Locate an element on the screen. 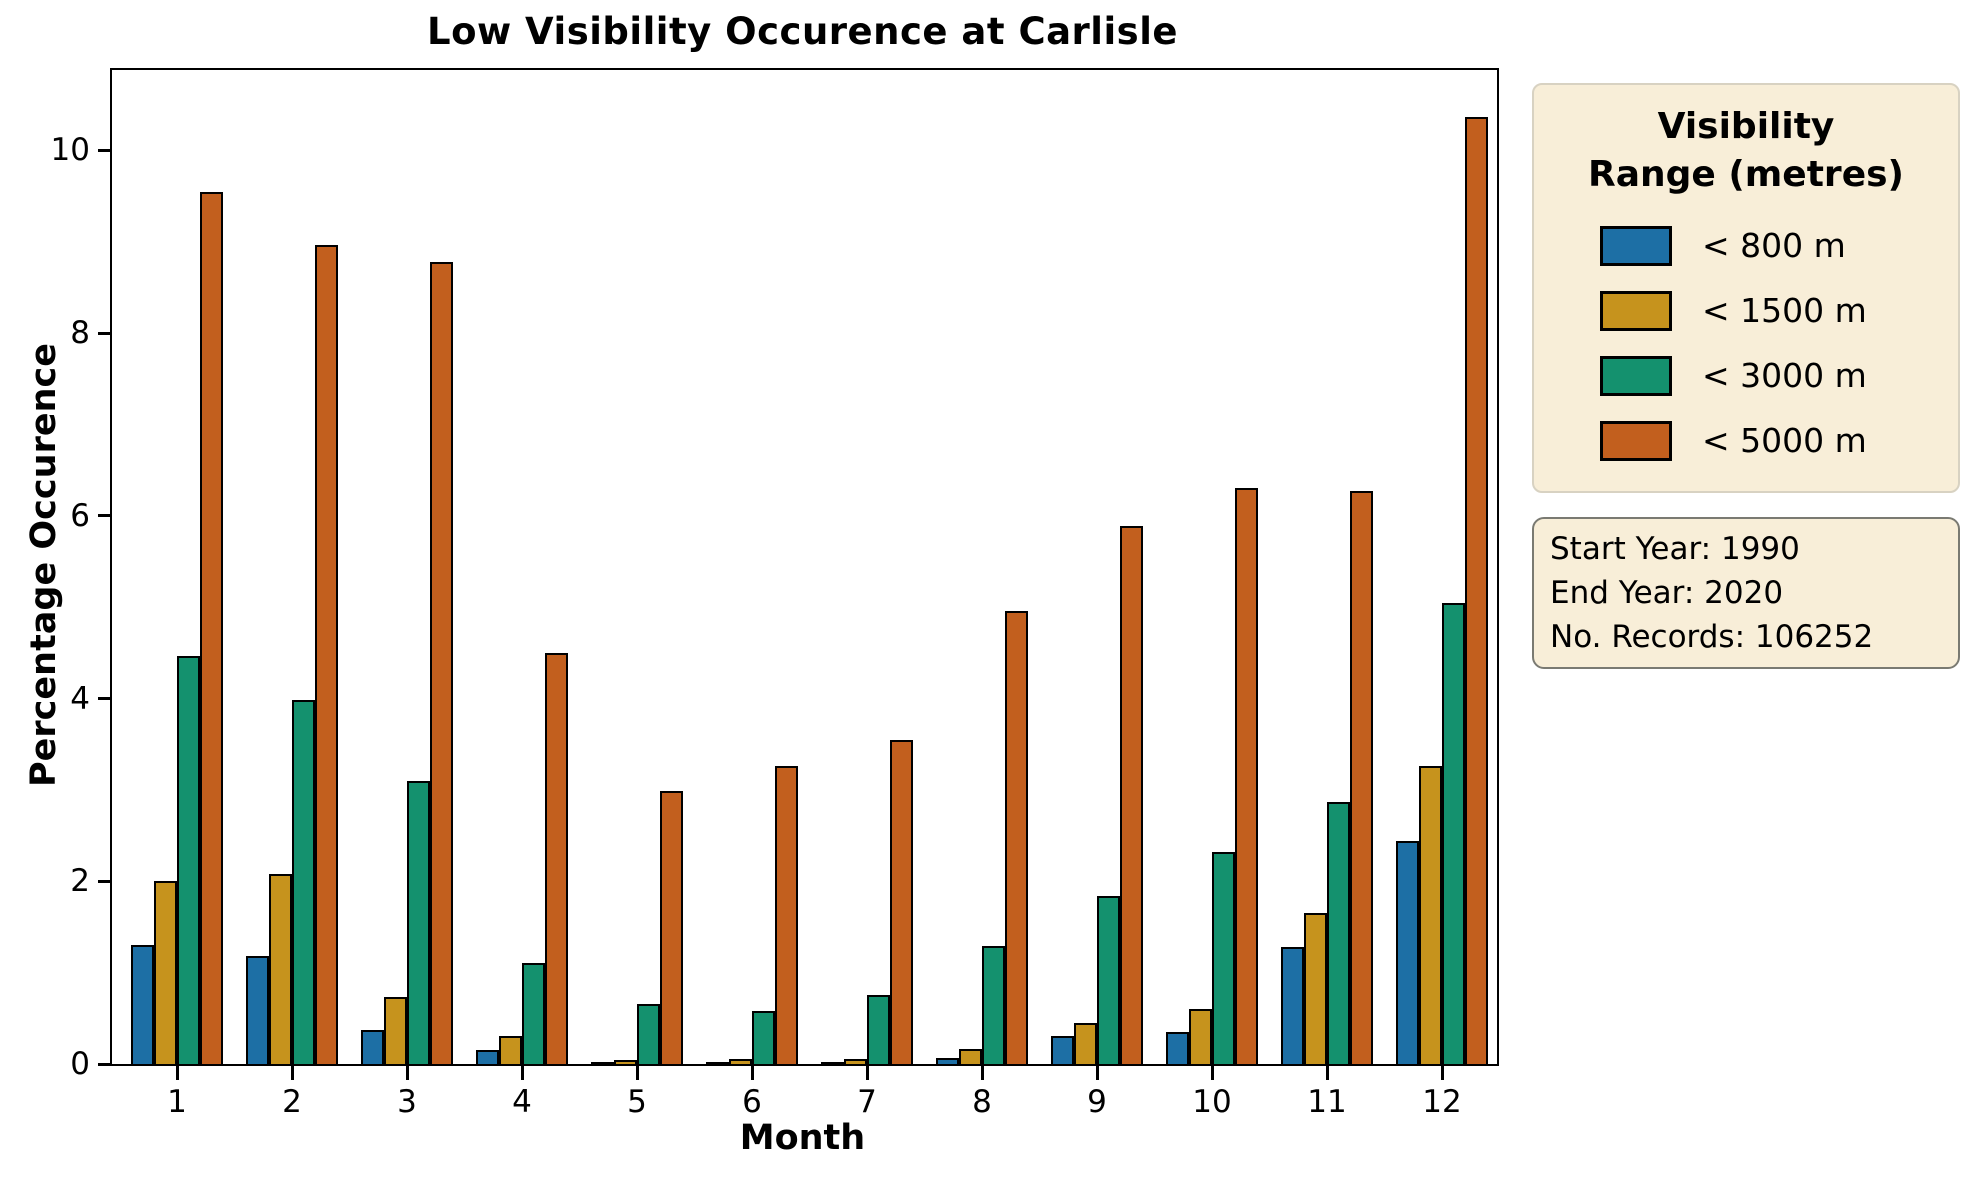  x-tick-label: 8 is located at coordinates (982, 1102).